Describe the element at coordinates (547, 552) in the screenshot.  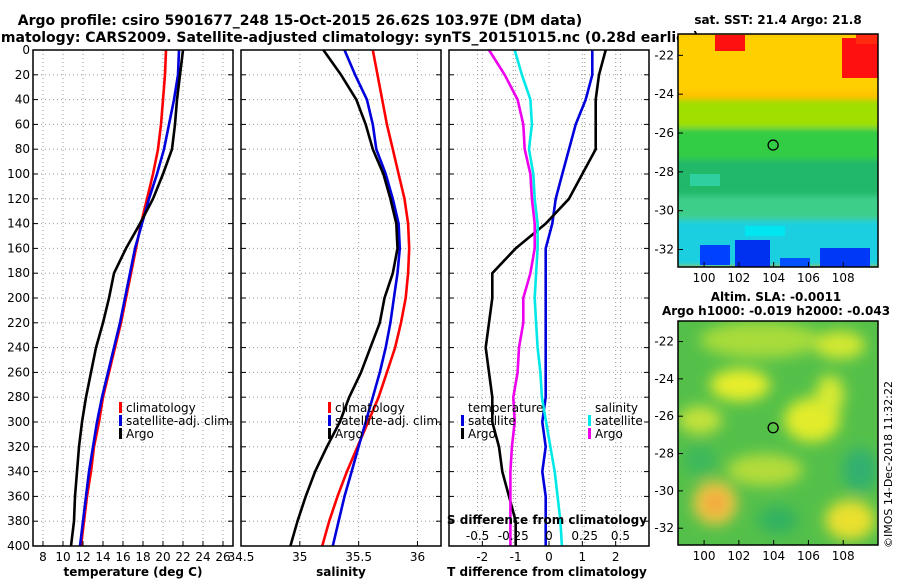
I see `difference-x-ticks: -2 -1 0 1 2` at that location.